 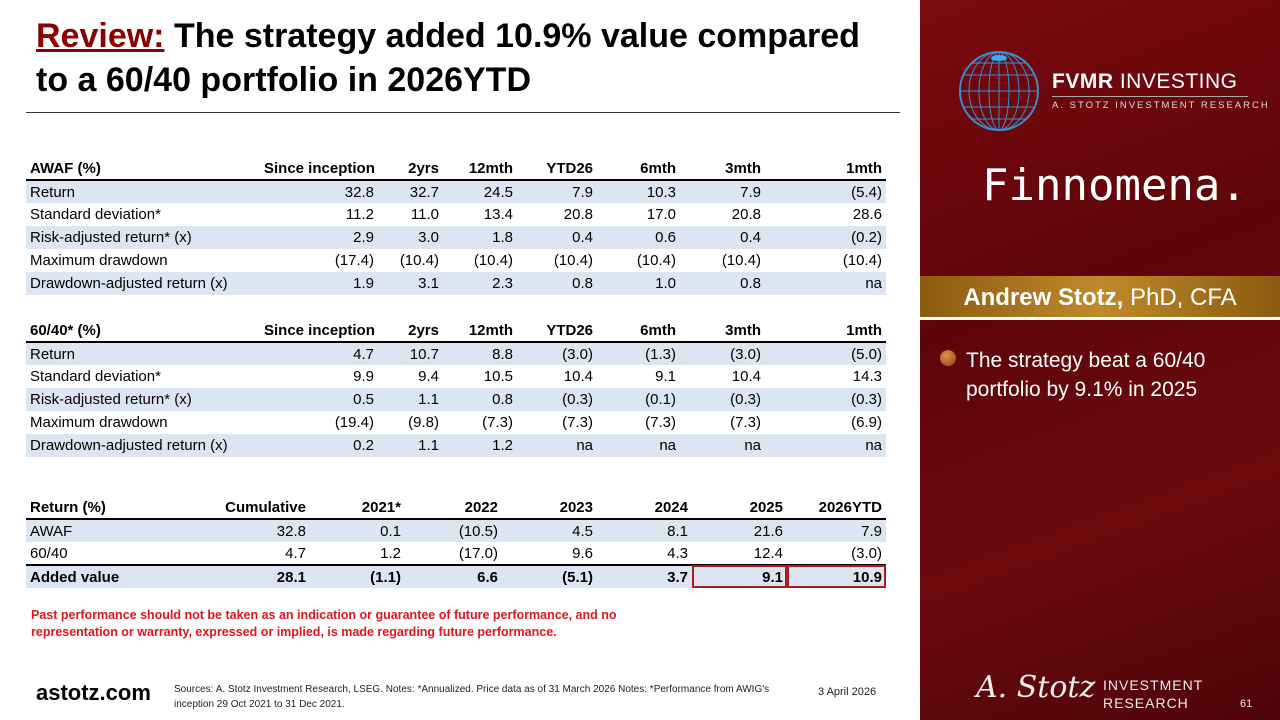 What do you see at coordinates (95, 214) in the screenshot?
I see `row-label: Standard deviation*` at bounding box center [95, 214].